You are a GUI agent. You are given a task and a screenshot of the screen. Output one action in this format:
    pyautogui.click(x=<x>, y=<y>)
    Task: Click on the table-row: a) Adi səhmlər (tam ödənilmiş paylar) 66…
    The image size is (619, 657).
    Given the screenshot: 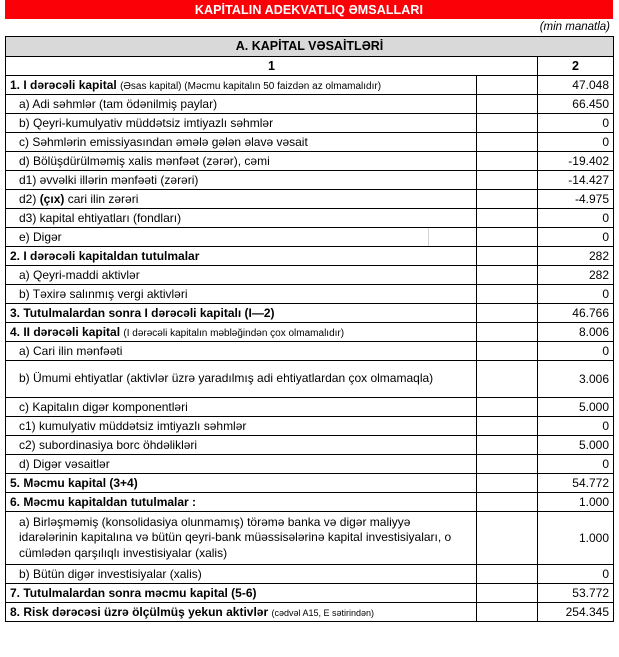 What is the action you would take?
    pyautogui.click(x=309, y=104)
    